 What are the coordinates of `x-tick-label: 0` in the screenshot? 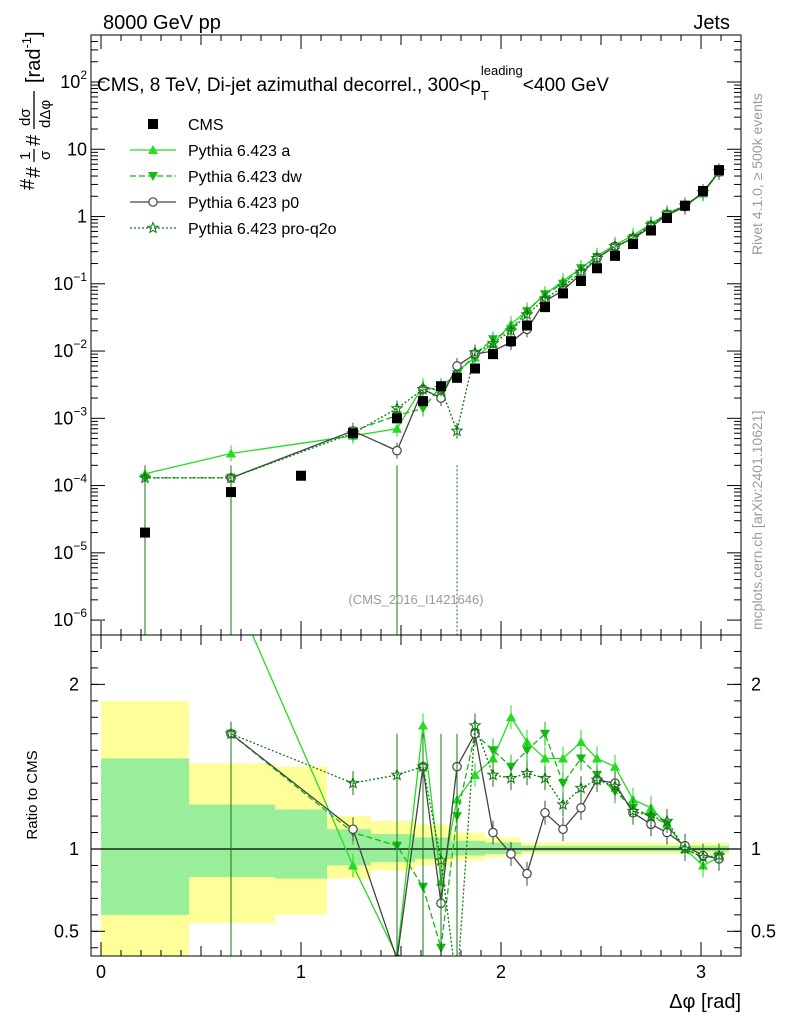 It's located at (101, 972).